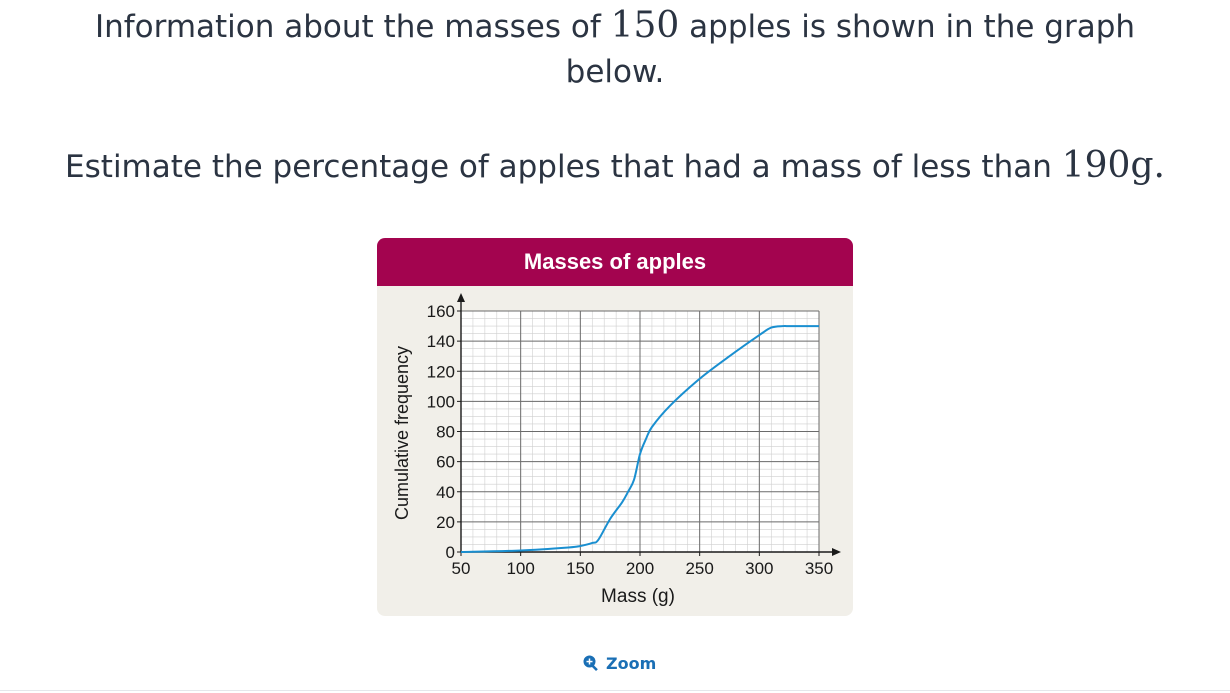 This screenshot has height=693, width=1230. Describe the element at coordinates (836, 552) in the screenshot. I see `x-axis-arrow` at that location.